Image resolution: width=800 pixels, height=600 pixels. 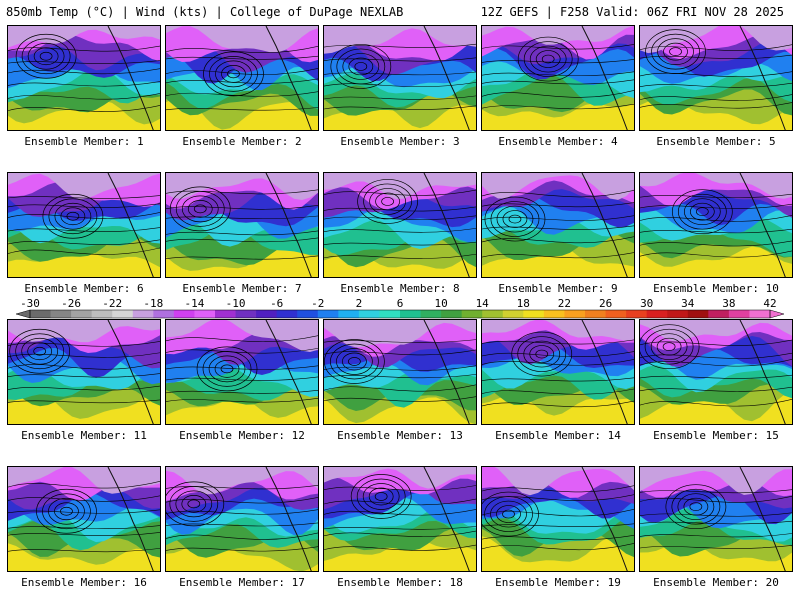 I want to click on member-label: Ensemble Member: 7, so click(x=242, y=288).